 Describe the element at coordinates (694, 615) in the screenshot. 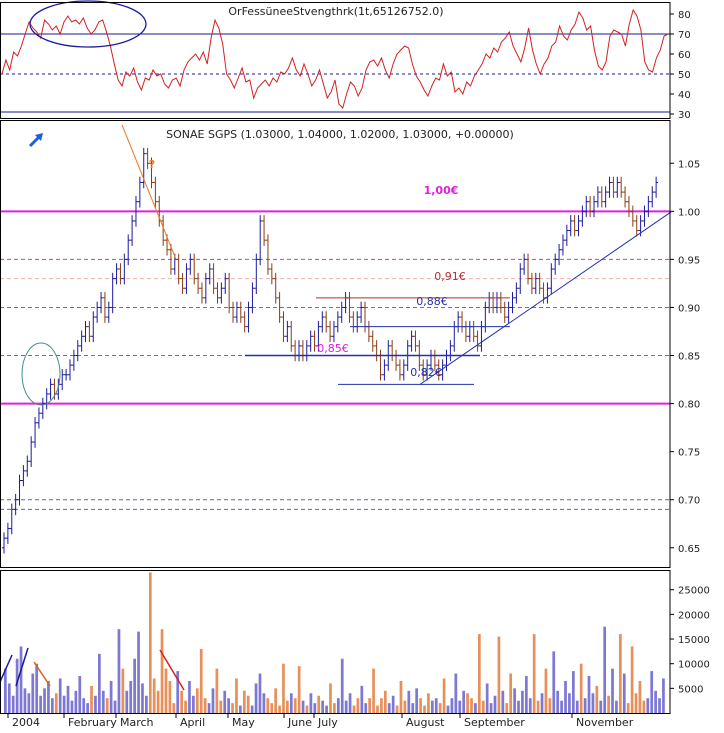

I see `volume-tick-label: 20000` at that location.